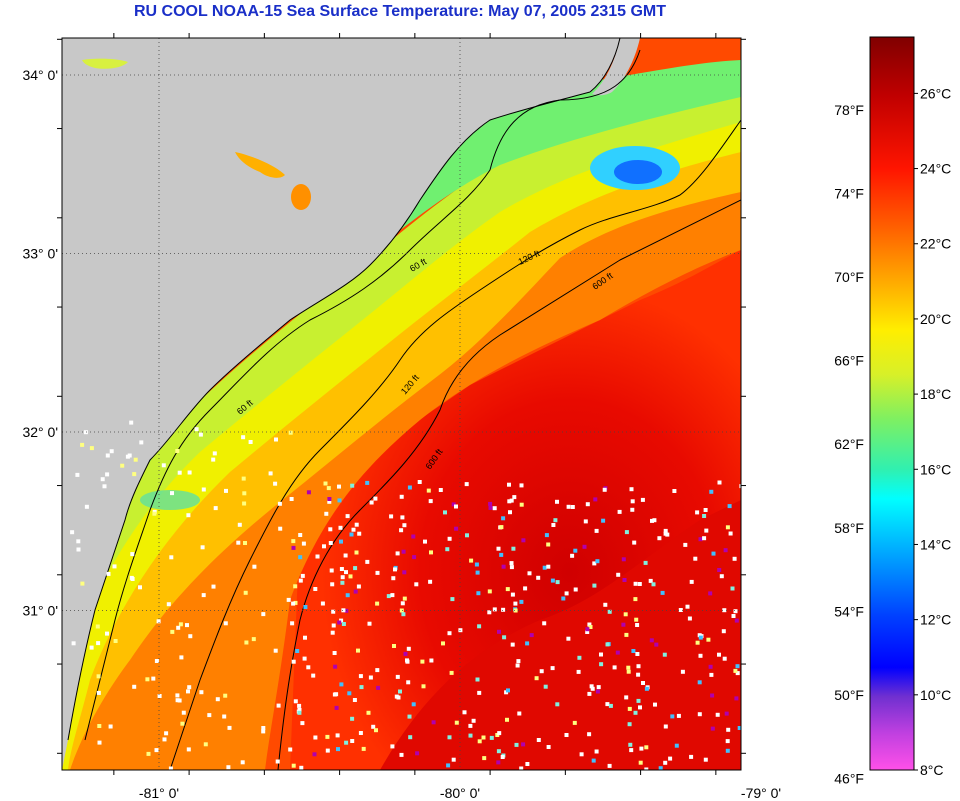  I want to click on colorbar-celsius-label: 10°C, so click(935, 695).